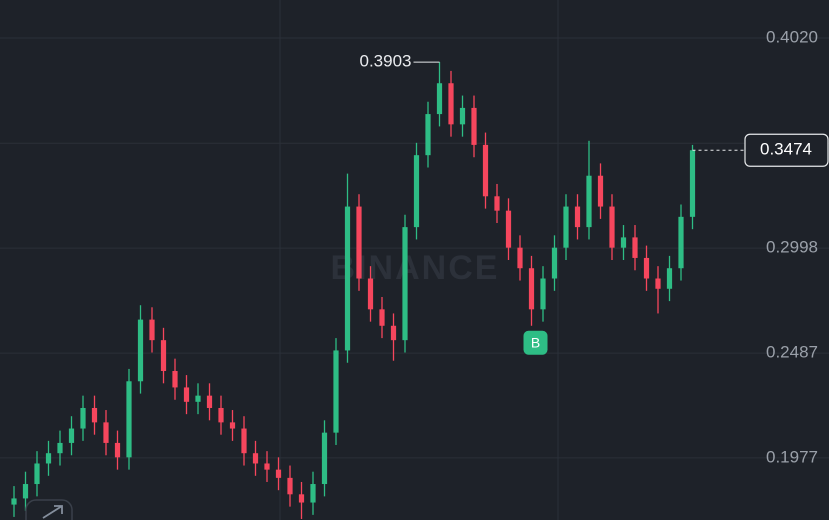  Describe the element at coordinates (415, 268) in the screenshot. I see `watermark: BINANCE` at that location.